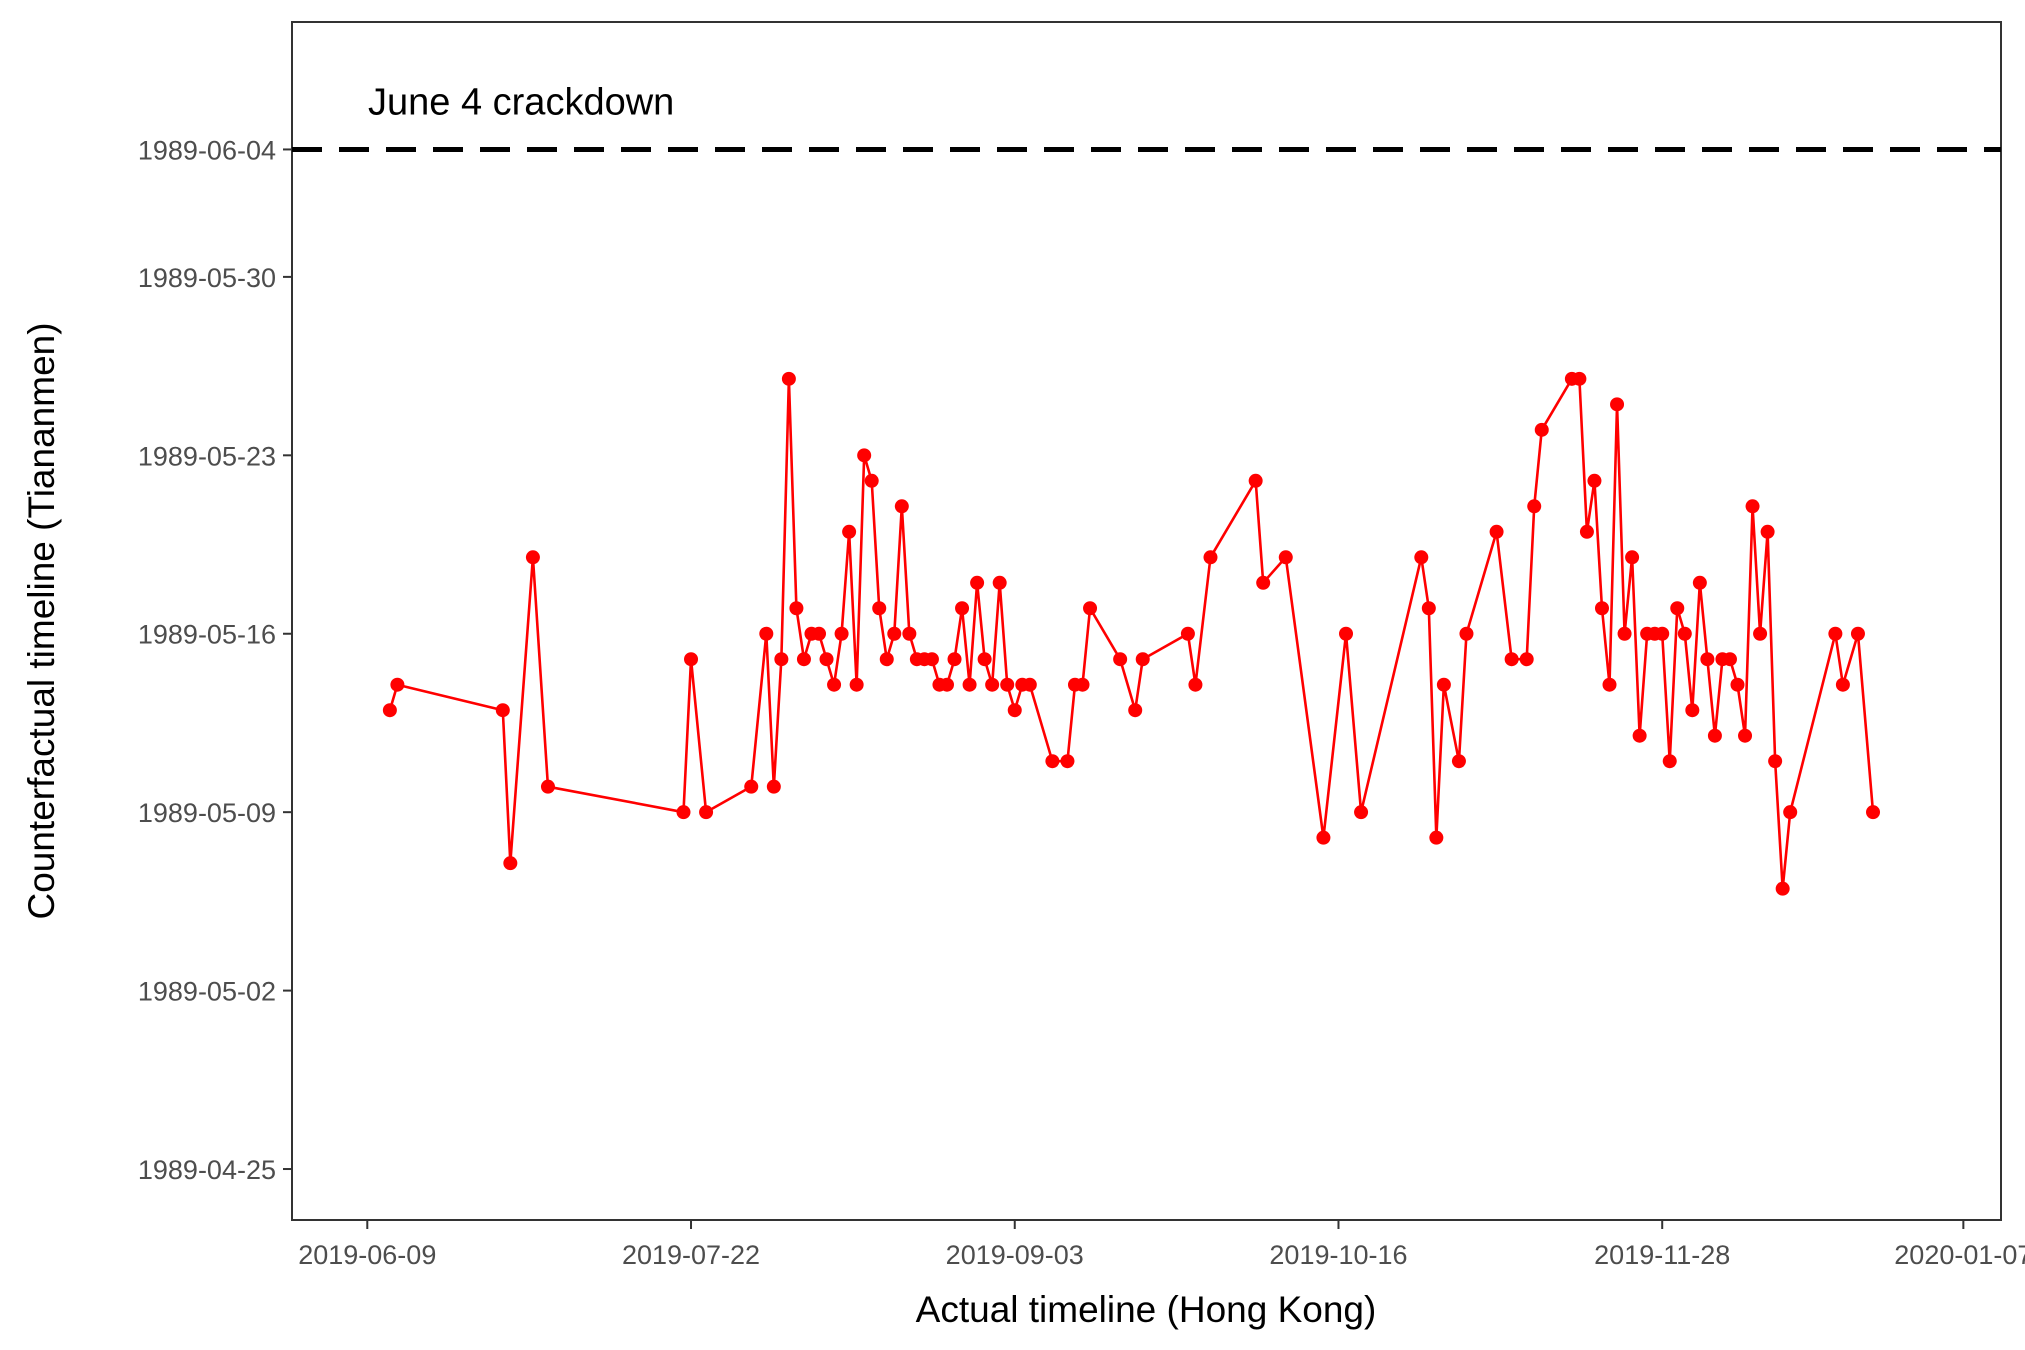  I want to click on reference-line-label: June 4 crackdown, so click(521, 102).